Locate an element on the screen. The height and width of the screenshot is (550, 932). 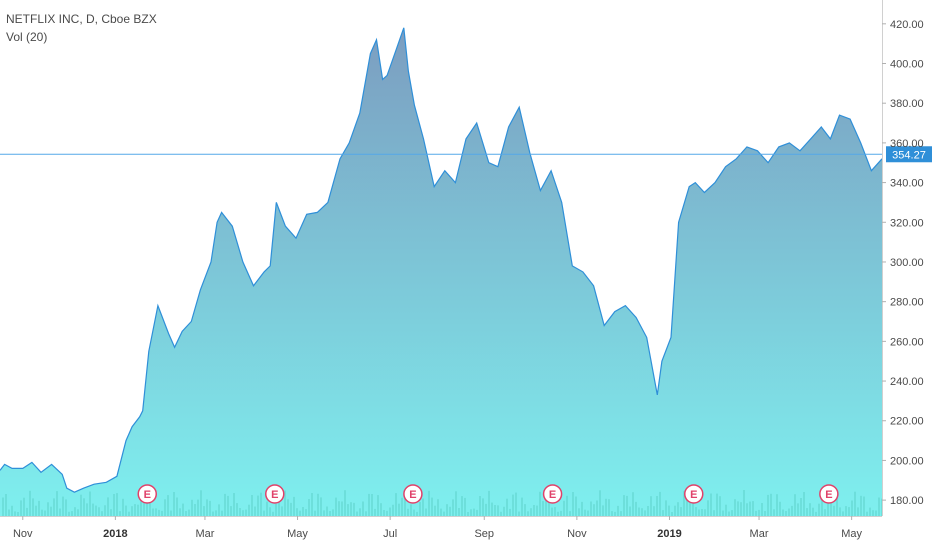
chart-title: NETFLIX INC, D, Cboe BZX is located at coordinates (81, 19).